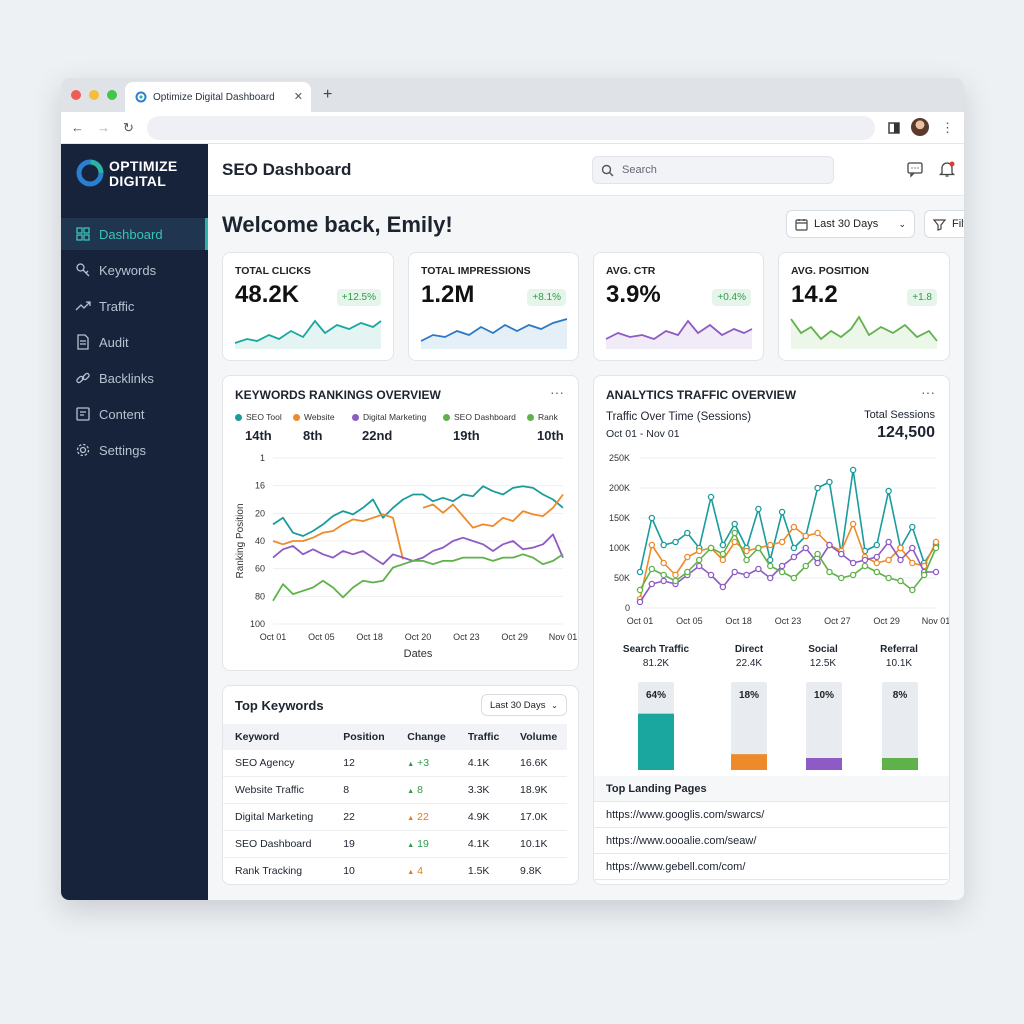 The image size is (1024, 1024). Describe the element at coordinates (395, 817) in the screenshot. I see `table-row: Digital Marketing 22 ▲ 22 4.9K 17.0K` at that location.